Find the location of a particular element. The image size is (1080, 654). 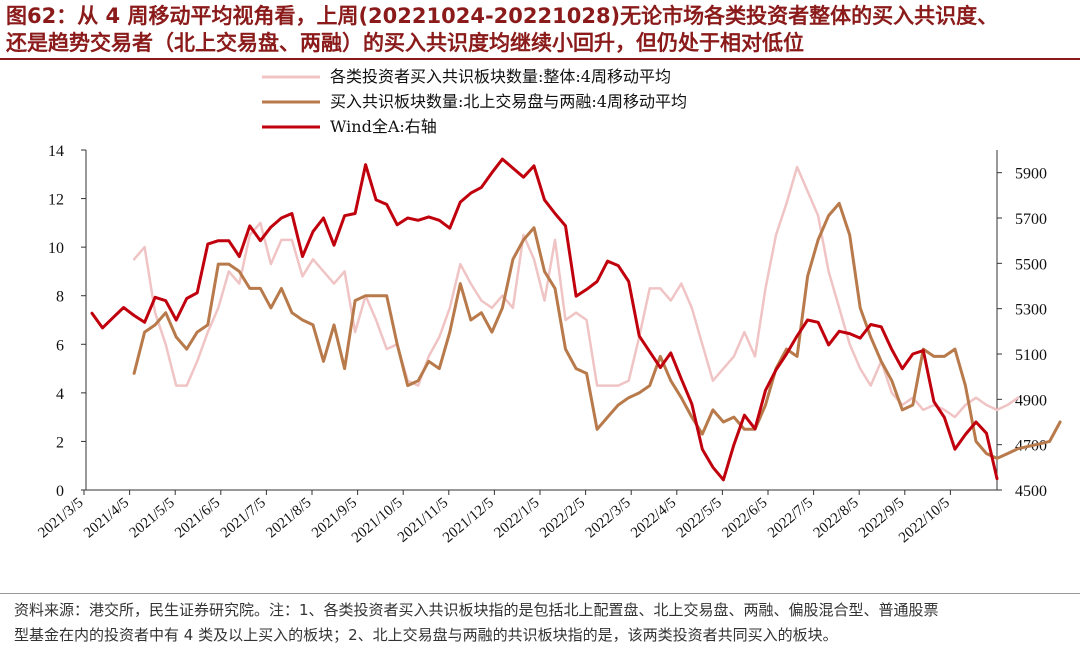

x-axis-tick-label: 2021/12/5 is located at coordinates (468, 520).